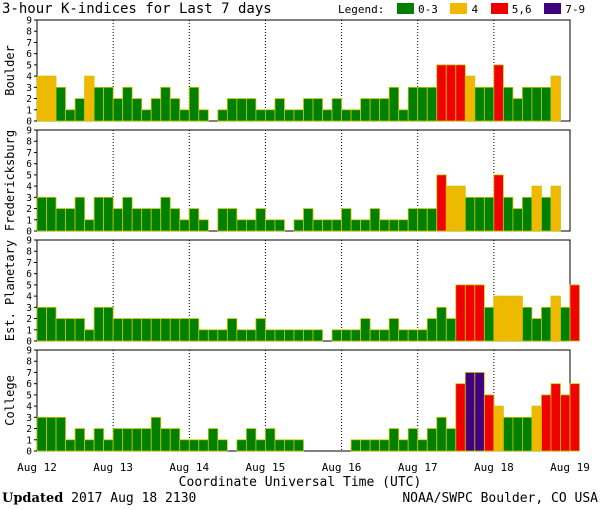  Describe the element at coordinates (575, 9) in the screenshot. I see `legend-text-extreme: 7-9` at that location.